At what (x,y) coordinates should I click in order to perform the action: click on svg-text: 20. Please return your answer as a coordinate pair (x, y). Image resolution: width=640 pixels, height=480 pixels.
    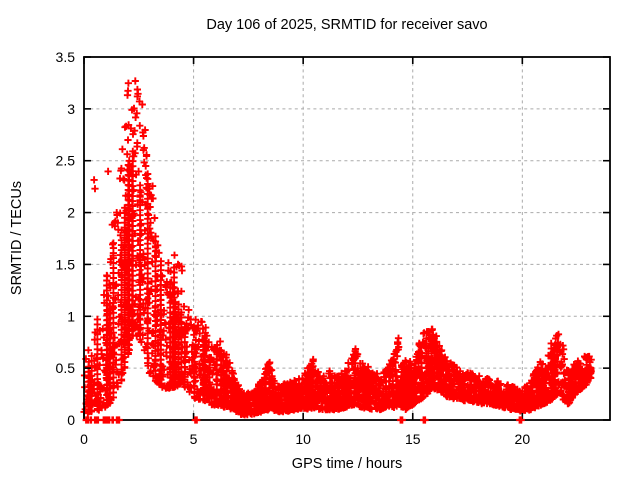
    Looking at the image, I should click on (523, 439).